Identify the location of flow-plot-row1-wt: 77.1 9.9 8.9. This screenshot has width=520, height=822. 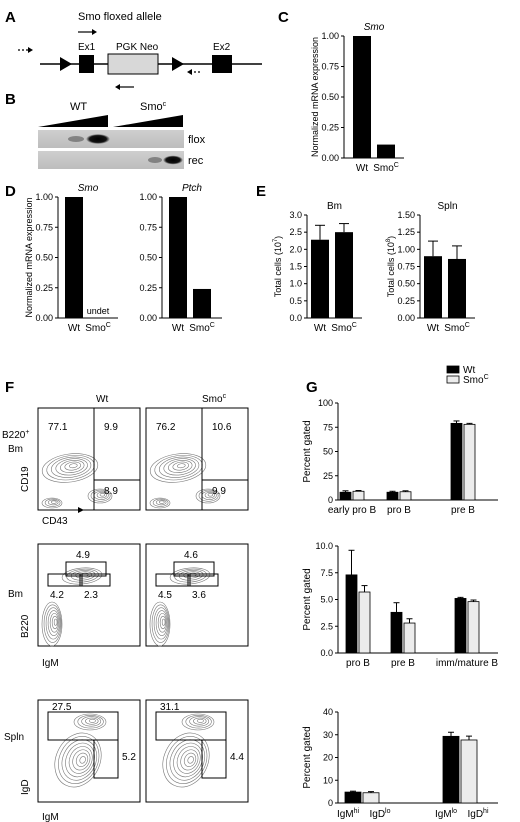
(89, 459).